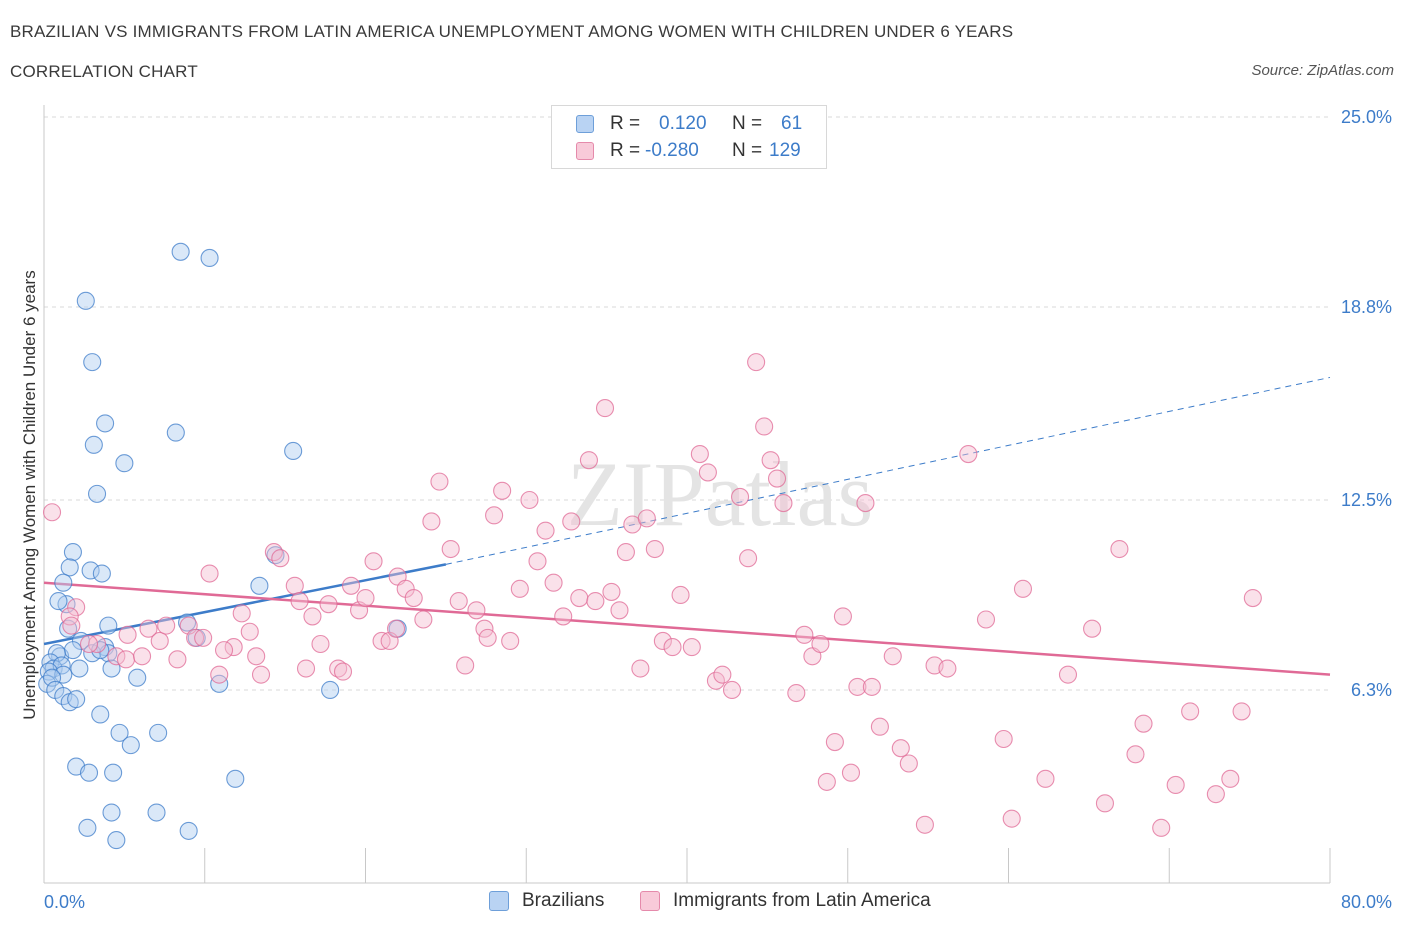 The image size is (1406, 930). I want to click on bottom-legend-swatch-pink, so click(650, 901).